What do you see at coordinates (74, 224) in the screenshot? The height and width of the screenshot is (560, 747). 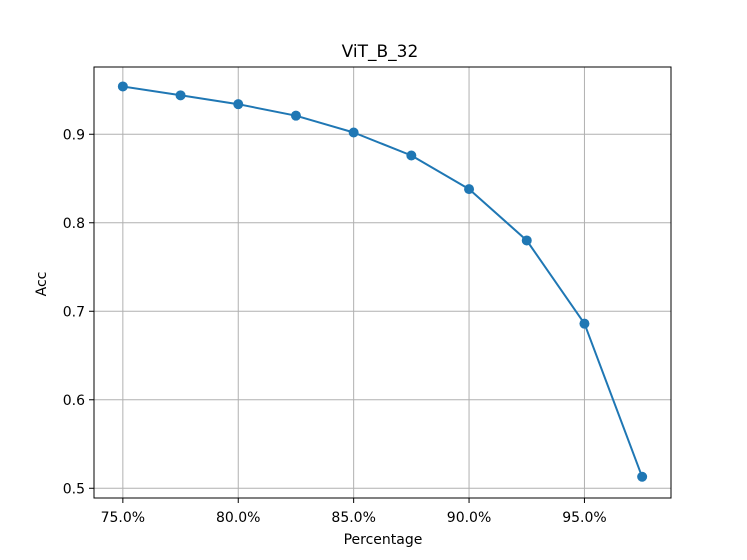 I see `y-tick-label: 0.8` at bounding box center [74, 224].